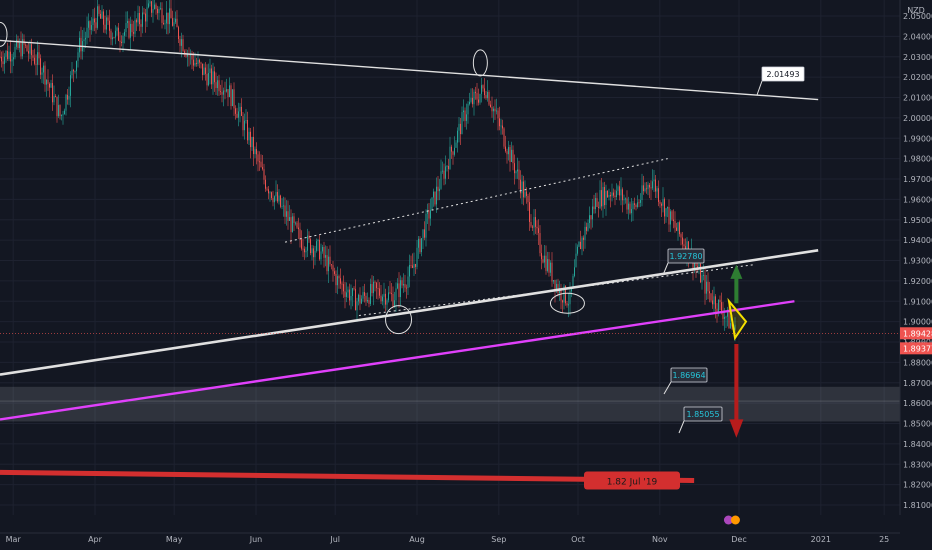 The image size is (932, 550). What do you see at coordinates (409, 70) in the screenshot?
I see `resistance-line` at bounding box center [409, 70].